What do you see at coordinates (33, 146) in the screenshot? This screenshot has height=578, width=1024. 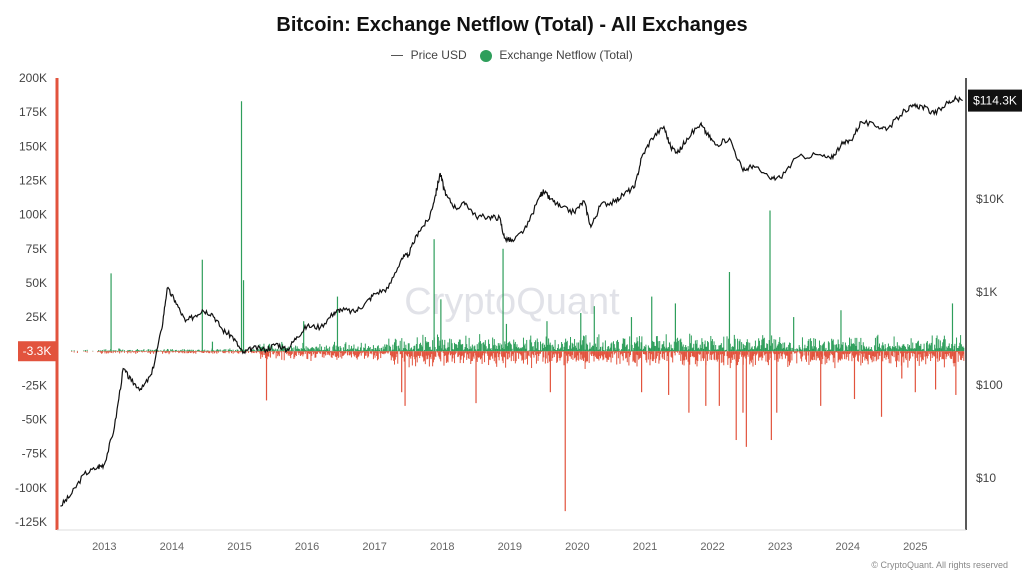 I see `left-tick-label: 150K` at bounding box center [33, 146].